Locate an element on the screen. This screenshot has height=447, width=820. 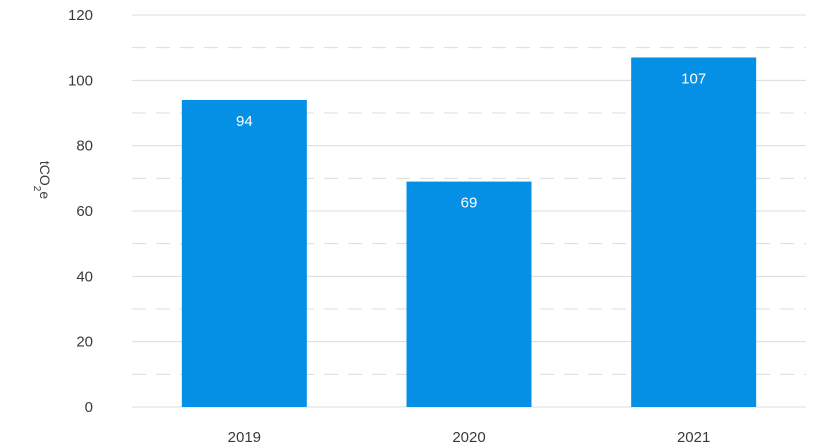
x-tick-label: 2019 is located at coordinates (244, 437).